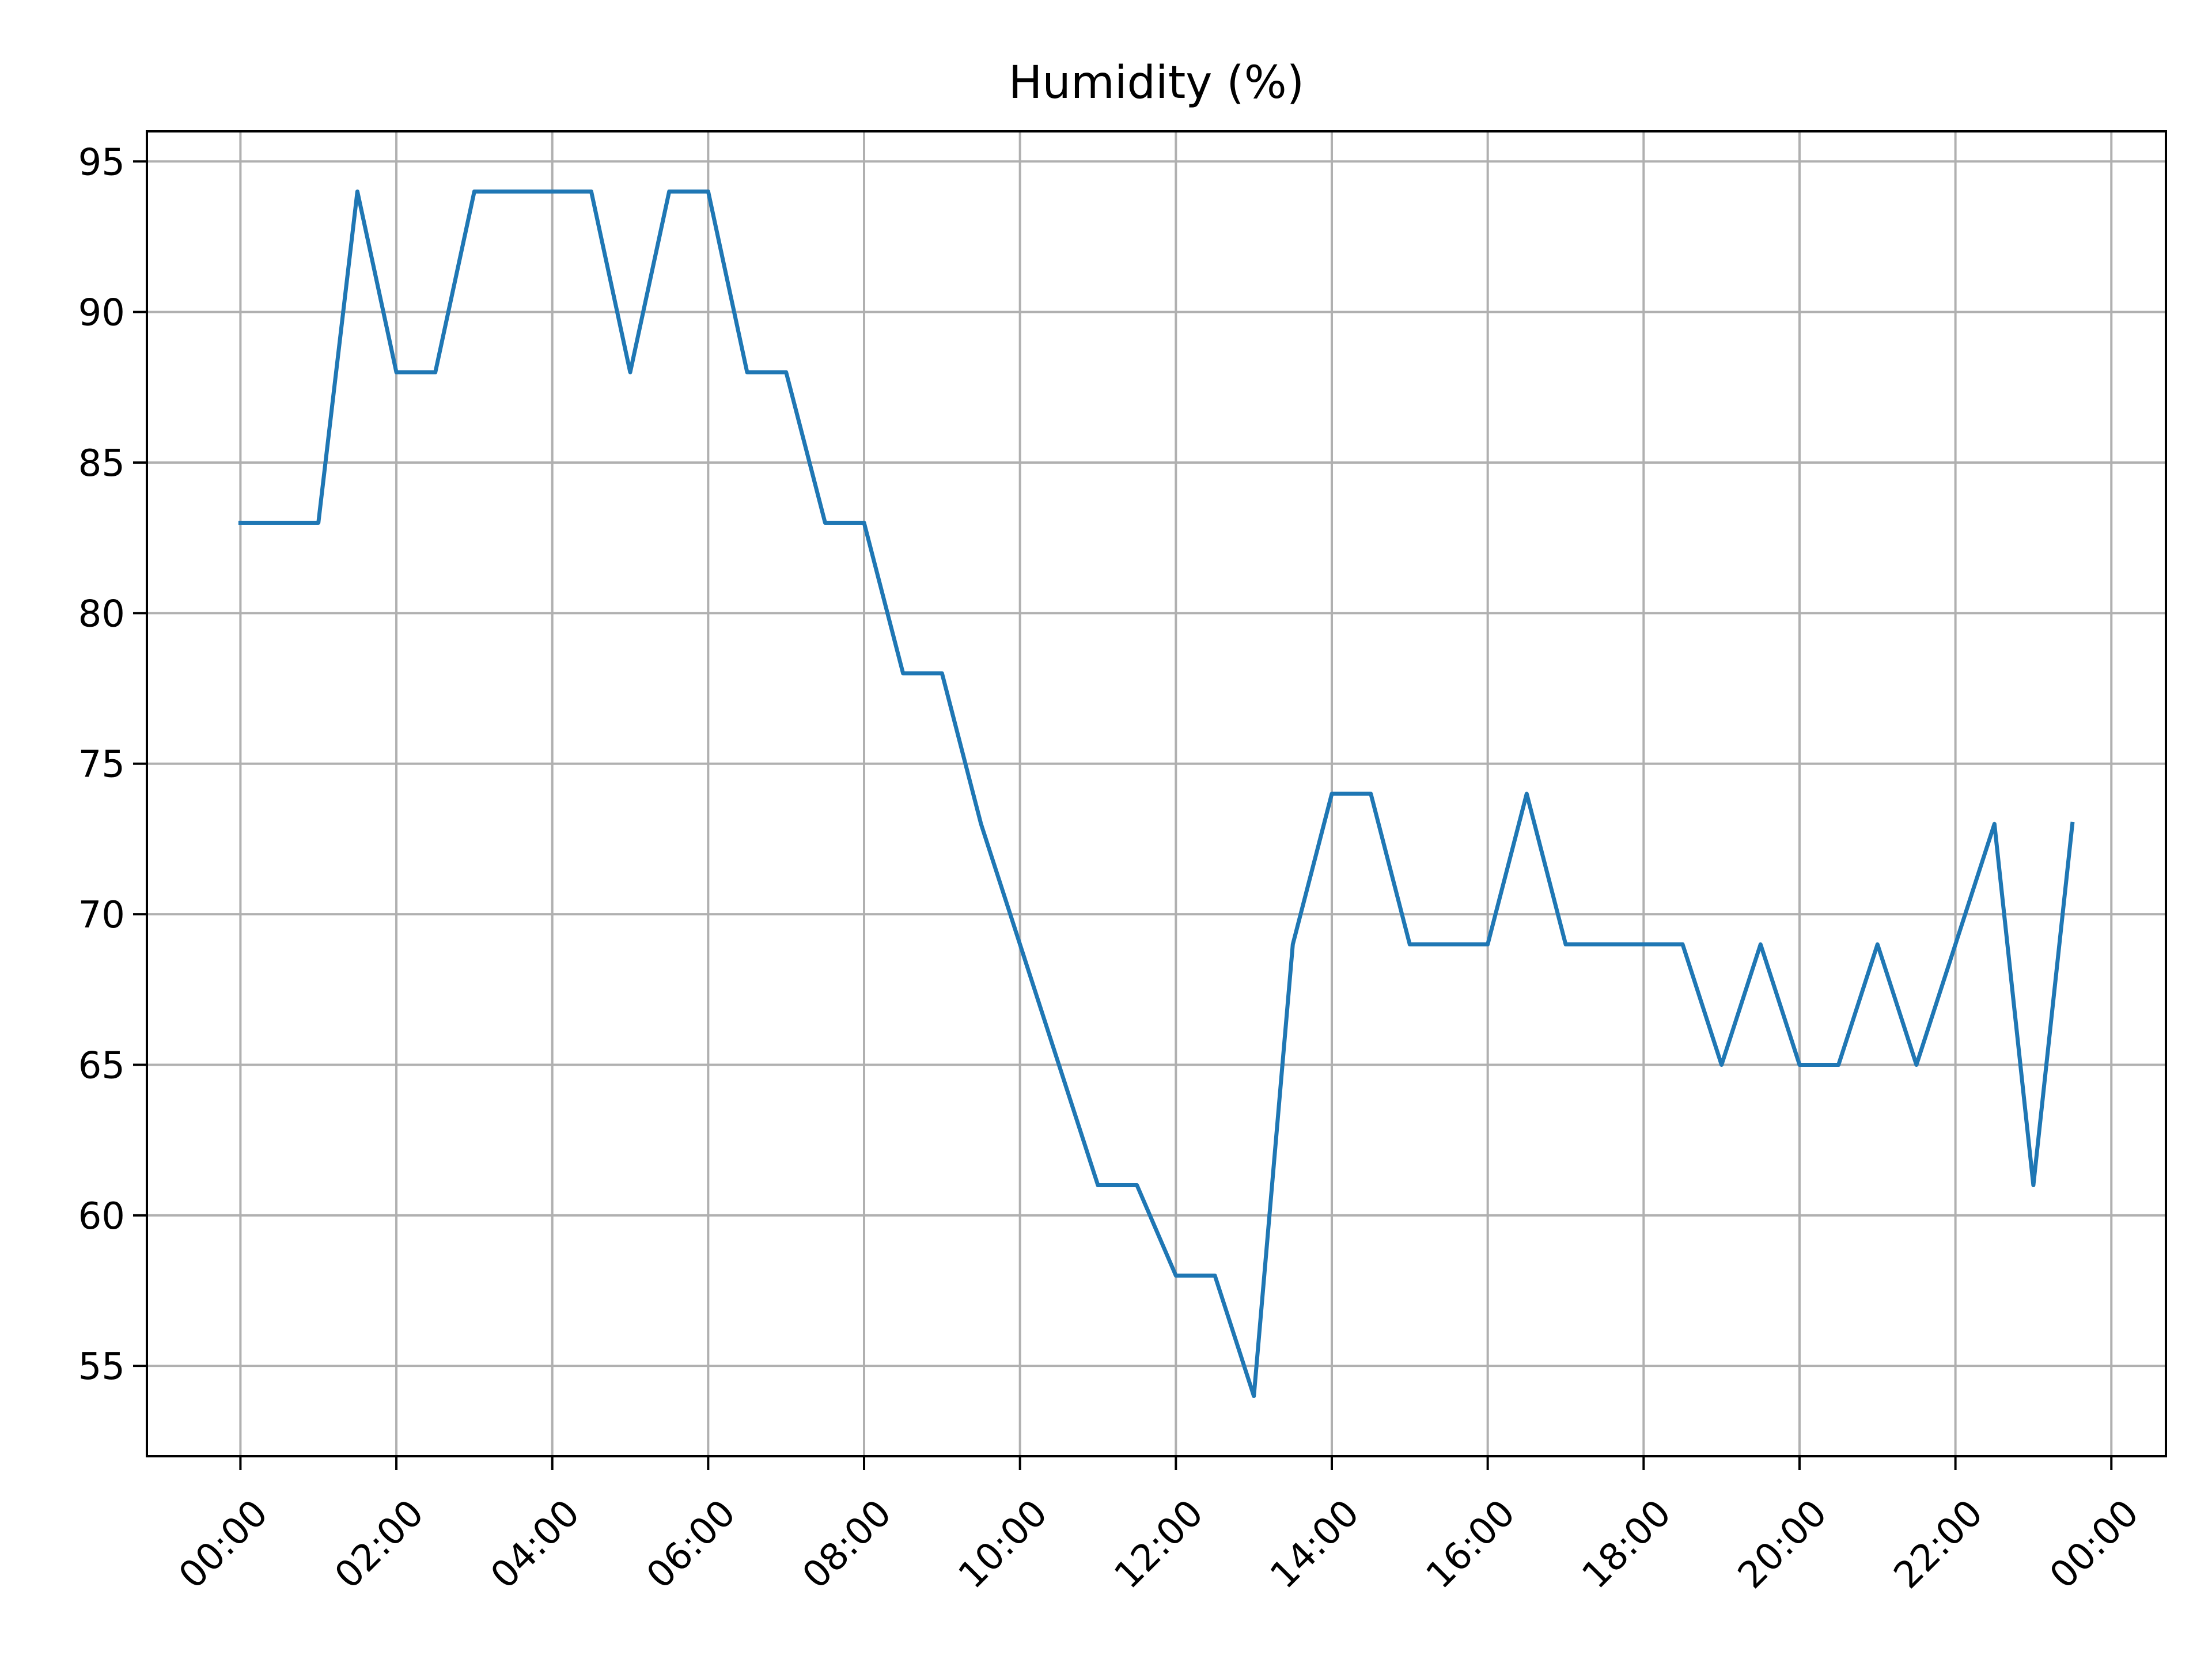  Describe the element at coordinates (101, 1065) in the screenshot. I see `y-tick-label: 65` at that location.